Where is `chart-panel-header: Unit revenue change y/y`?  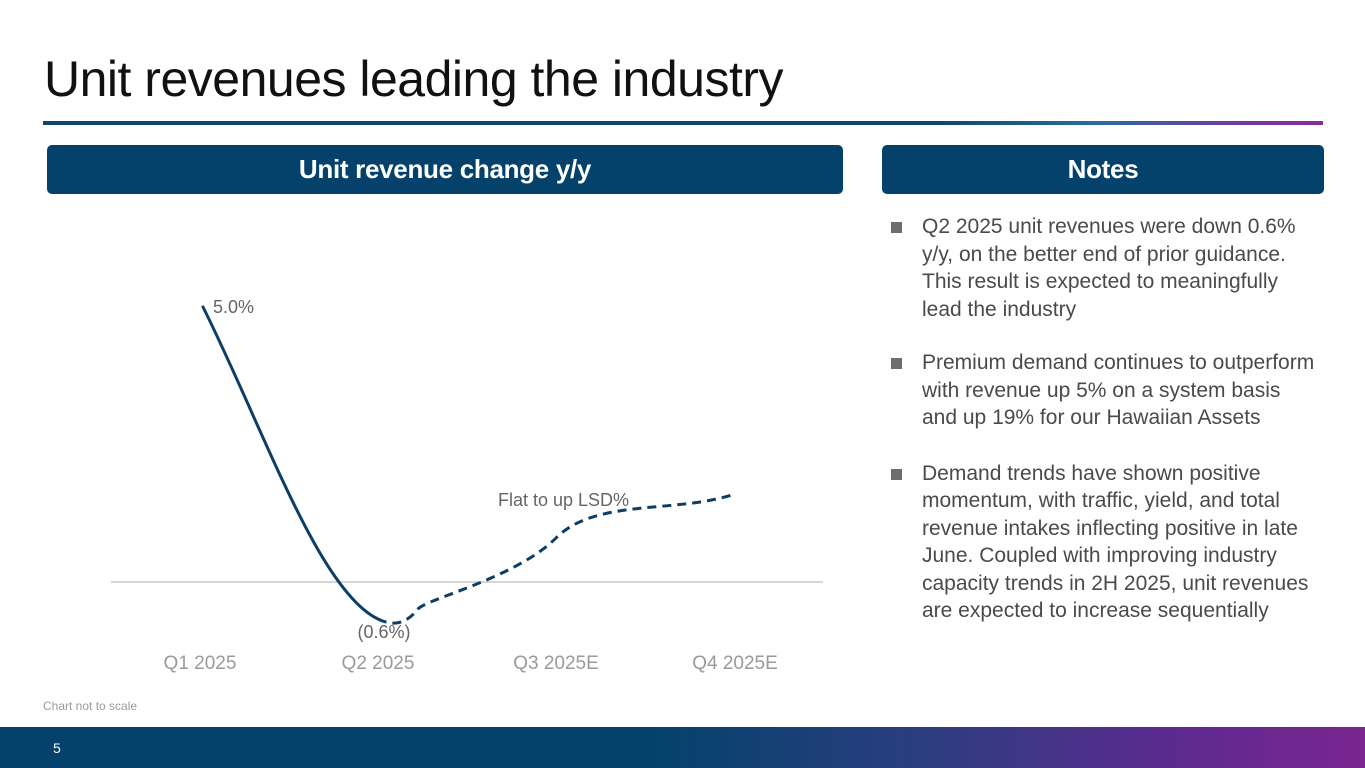 chart-panel-header: Unit revenue change y/y is located at coordinates (445, 169).